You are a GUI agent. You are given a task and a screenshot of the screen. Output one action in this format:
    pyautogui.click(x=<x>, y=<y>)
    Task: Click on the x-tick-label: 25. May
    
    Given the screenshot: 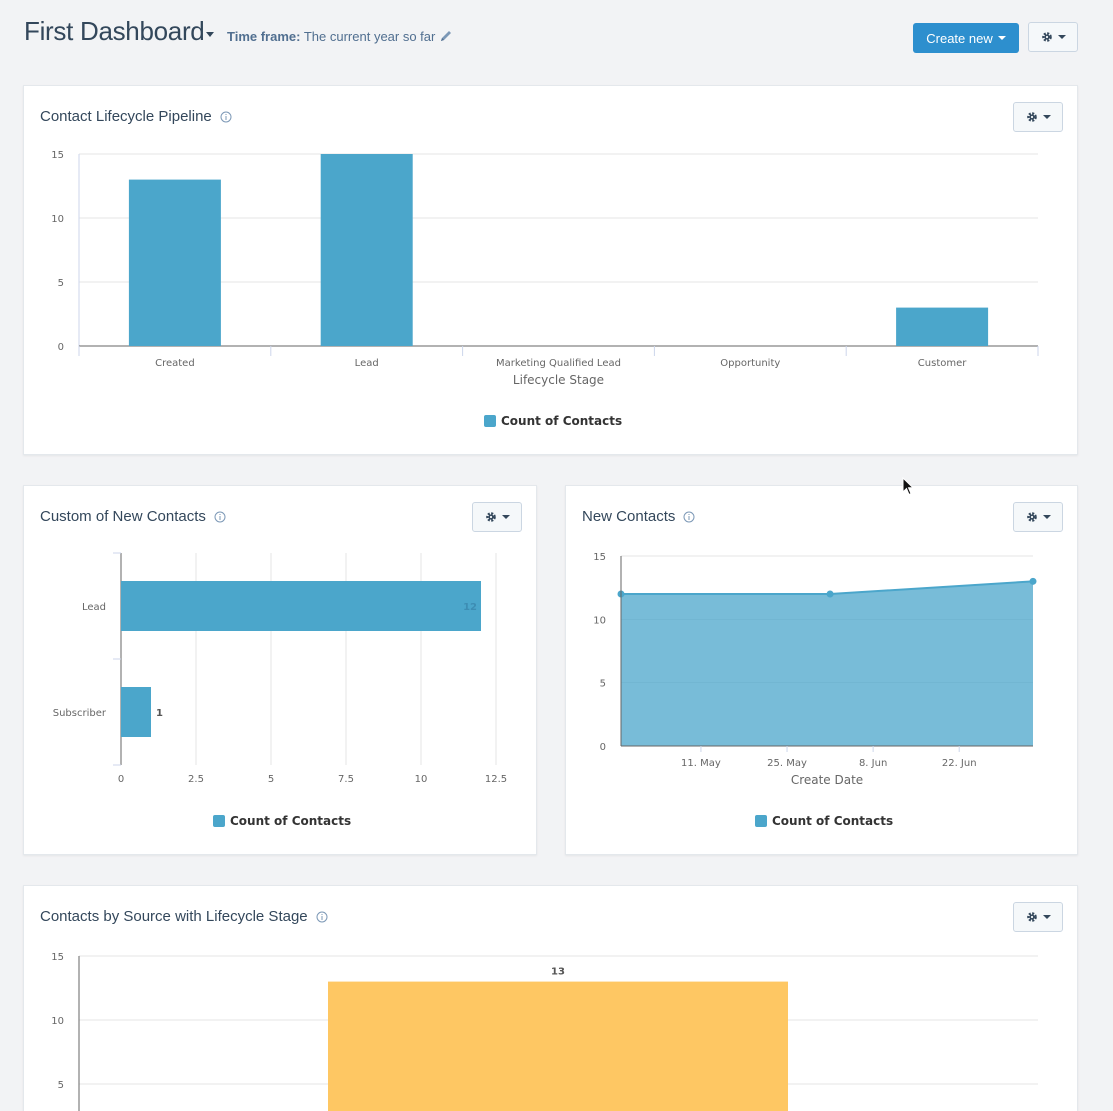 What is the action you would take?
    pyautogui.click(x=787, y=763)
    